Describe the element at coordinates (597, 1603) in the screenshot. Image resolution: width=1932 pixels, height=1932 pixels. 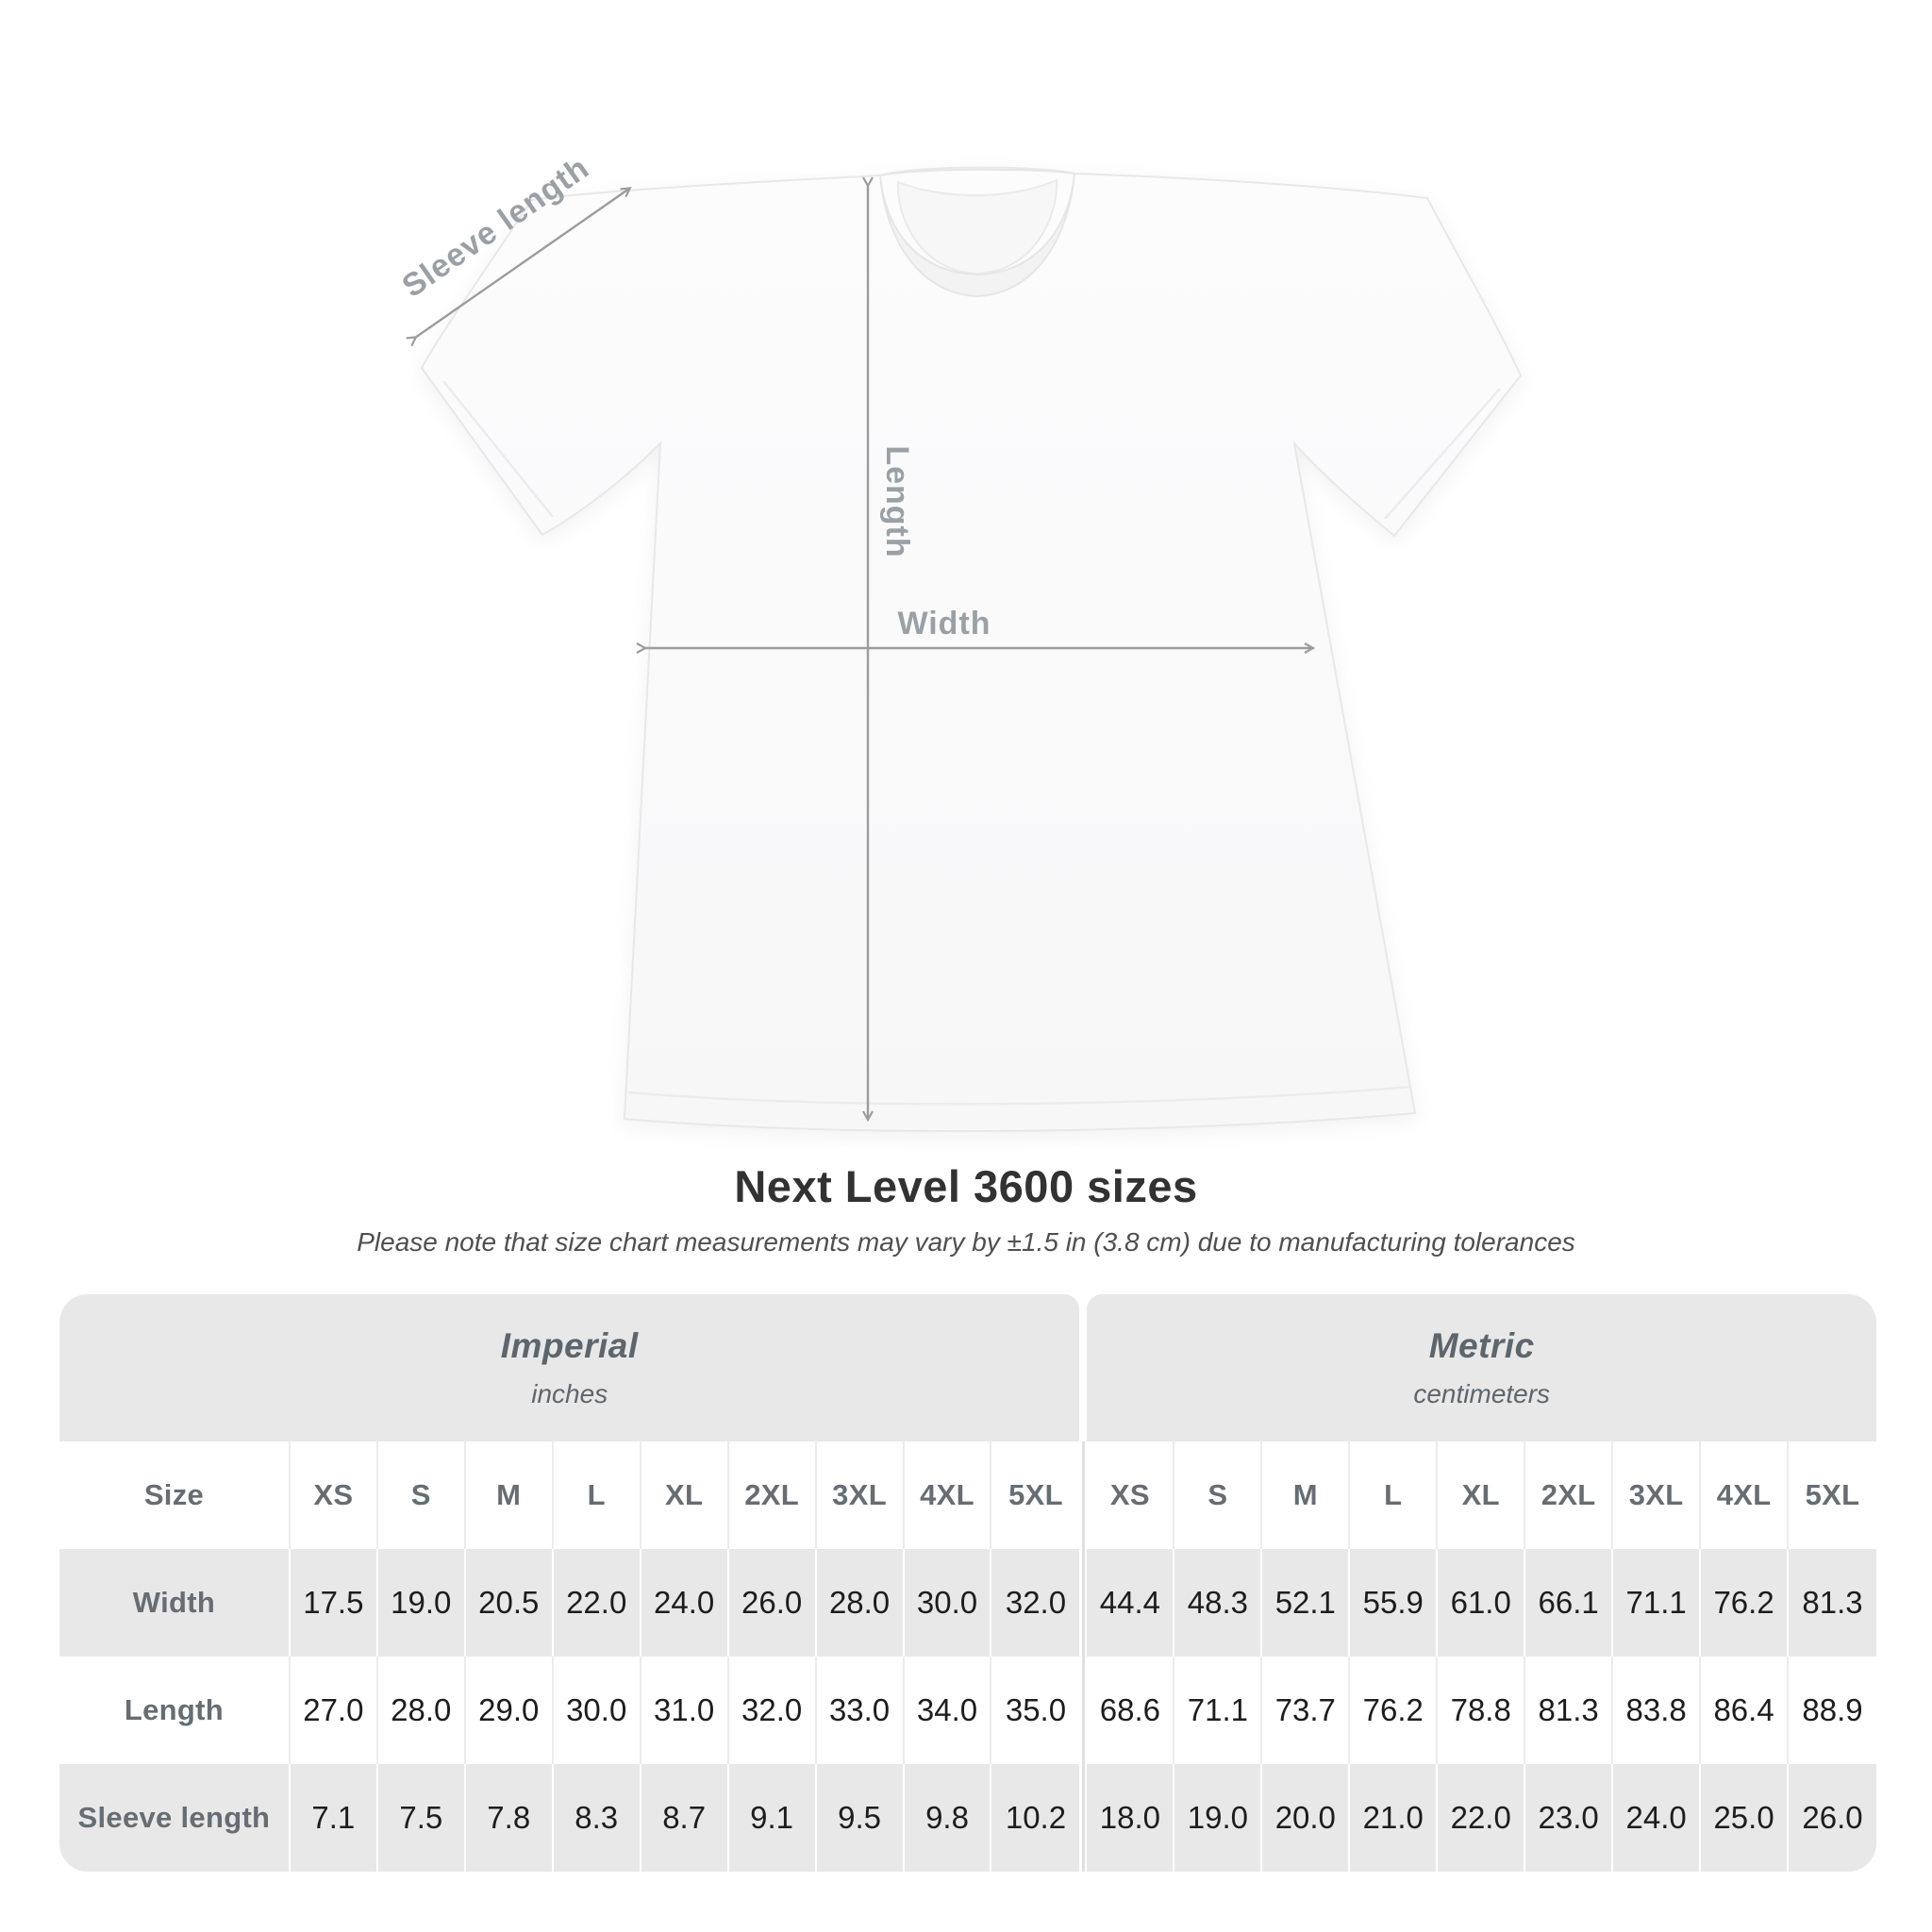
I see `width-value: 22.0` at that location.